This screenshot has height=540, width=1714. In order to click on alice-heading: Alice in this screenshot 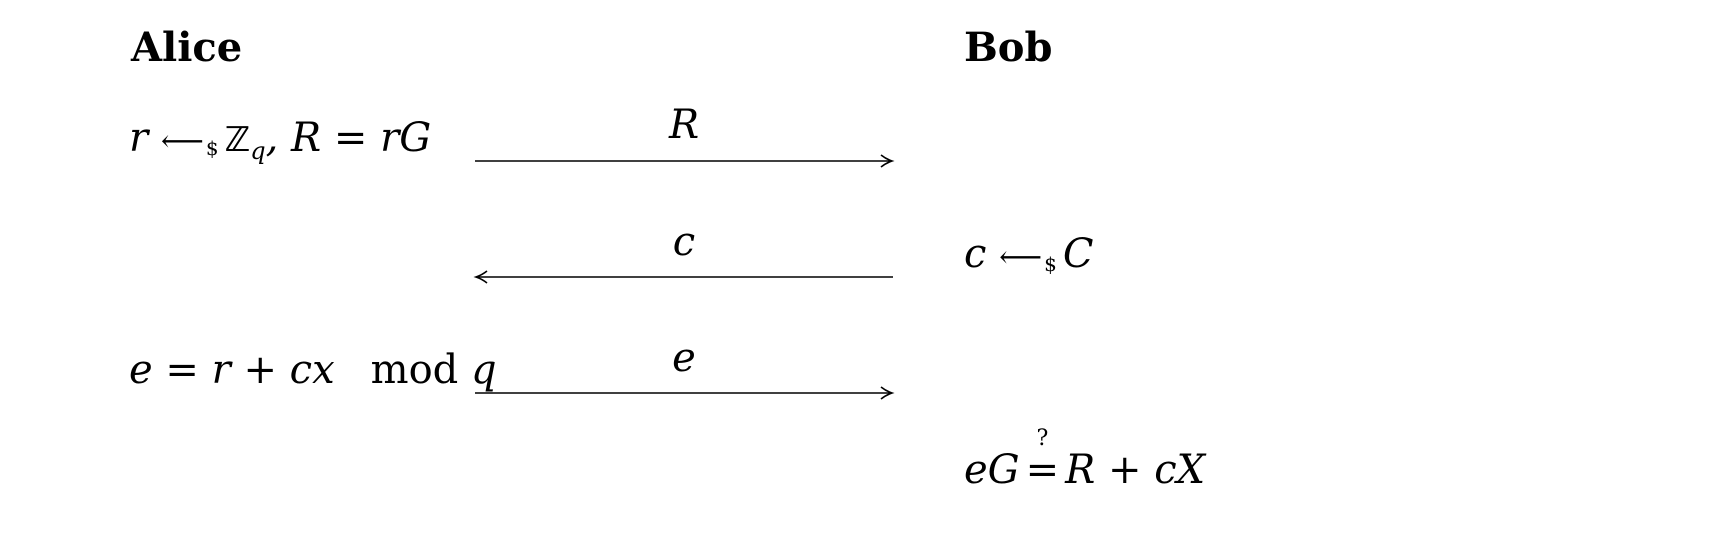, I will do `click(187, 47)`.